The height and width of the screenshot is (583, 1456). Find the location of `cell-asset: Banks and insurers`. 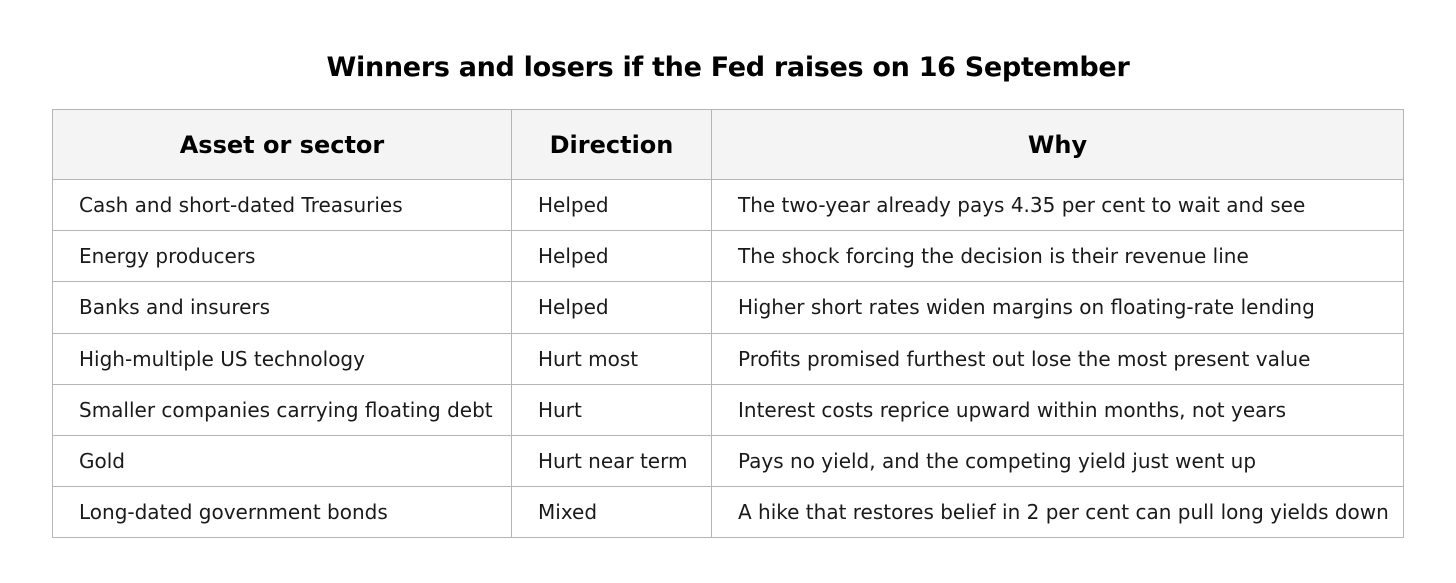

cell-asset: Banks and insurers is located at coordinates (282, 307).